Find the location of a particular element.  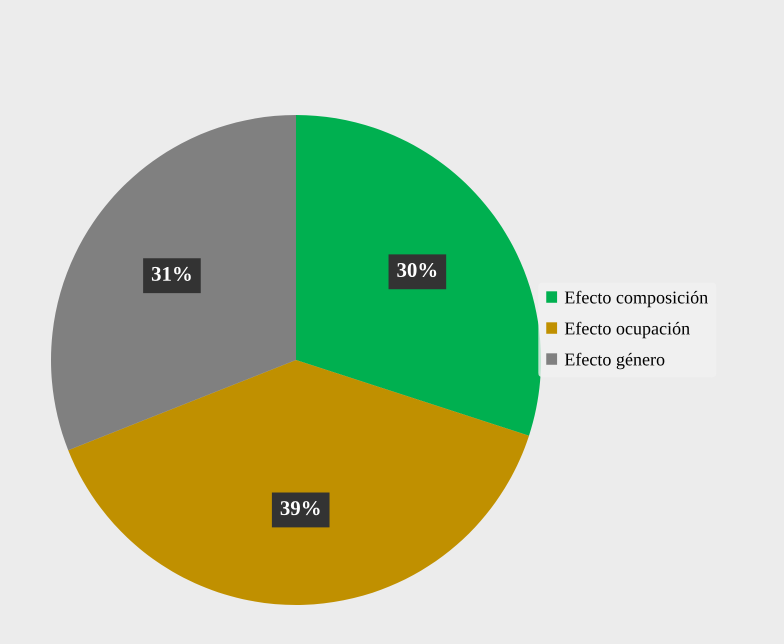

legend-label: Efecto composición is located at coordinates (636, 299).